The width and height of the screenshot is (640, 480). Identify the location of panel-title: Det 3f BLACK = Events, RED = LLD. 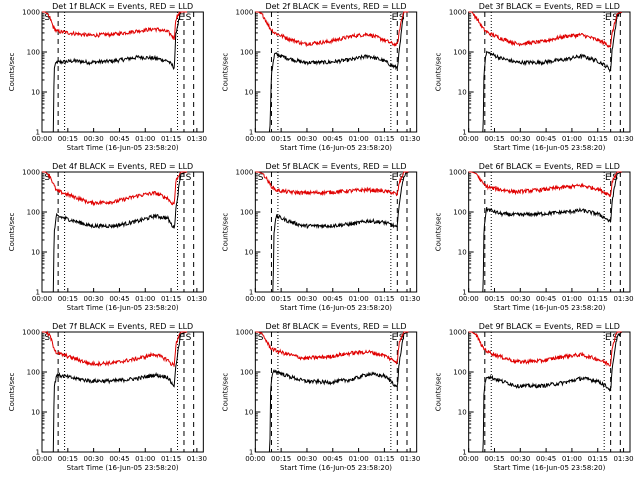
(549, 6).